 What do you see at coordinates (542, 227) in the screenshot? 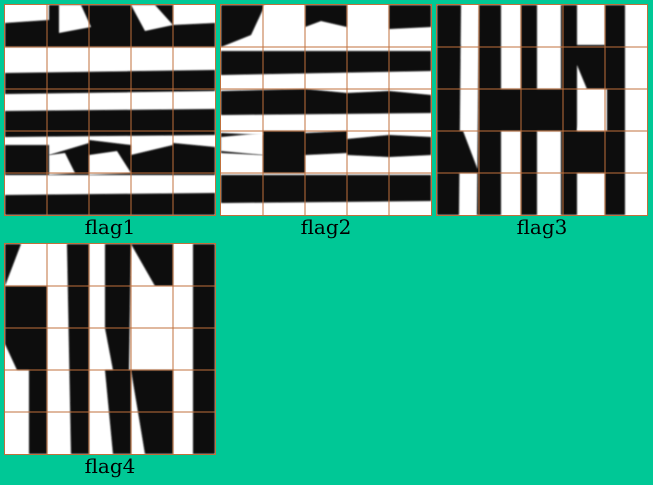
I see `flag3-caption: flag3` at bounding box center [542, 227].